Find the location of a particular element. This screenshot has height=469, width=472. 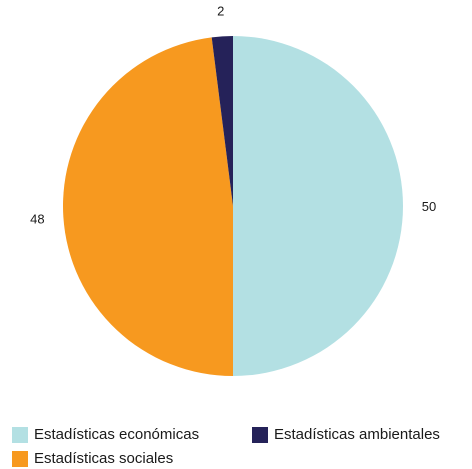

legend-swatch-economicas is located at coordinates (20, 434).